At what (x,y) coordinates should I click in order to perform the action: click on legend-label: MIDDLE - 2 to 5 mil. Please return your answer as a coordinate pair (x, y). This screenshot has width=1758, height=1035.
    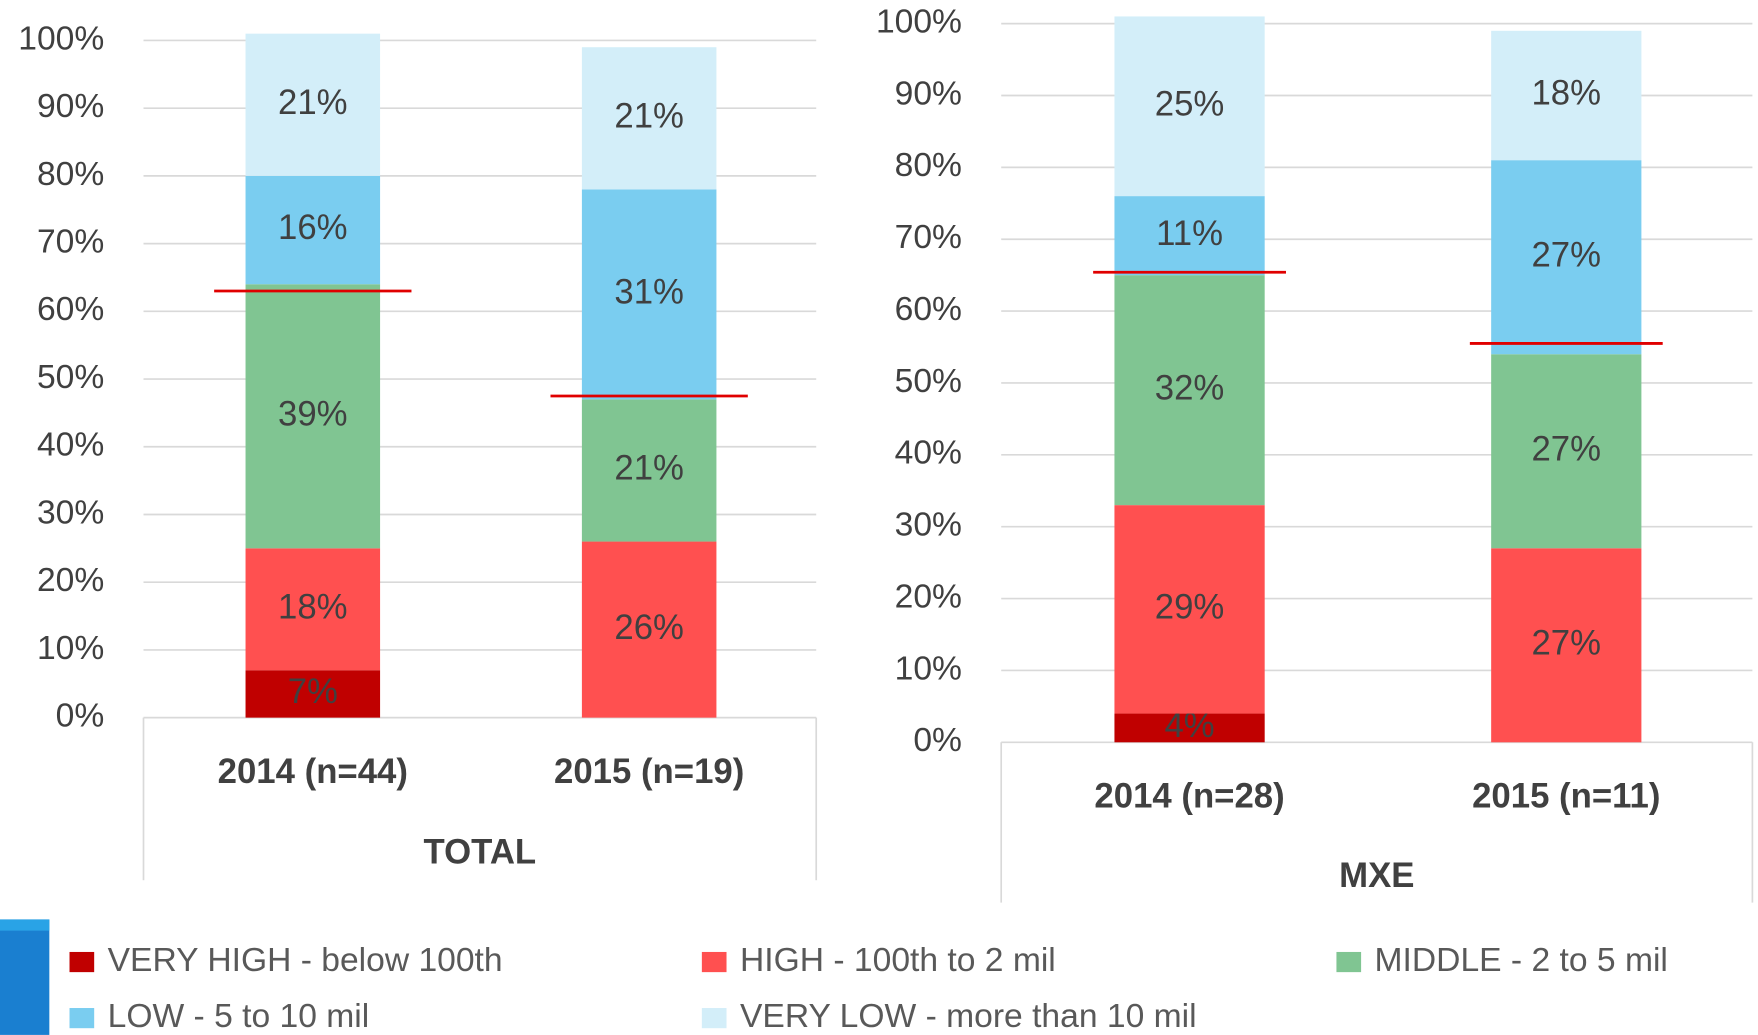
    Looking at the image, I should click on (1521, 960).